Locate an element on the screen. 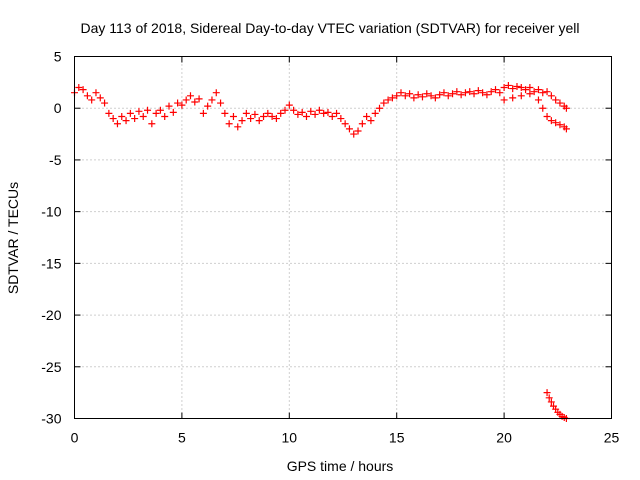 This screenshot has width=640, height=480. x-tick-label: 20 is located at coordinates (504, 438).